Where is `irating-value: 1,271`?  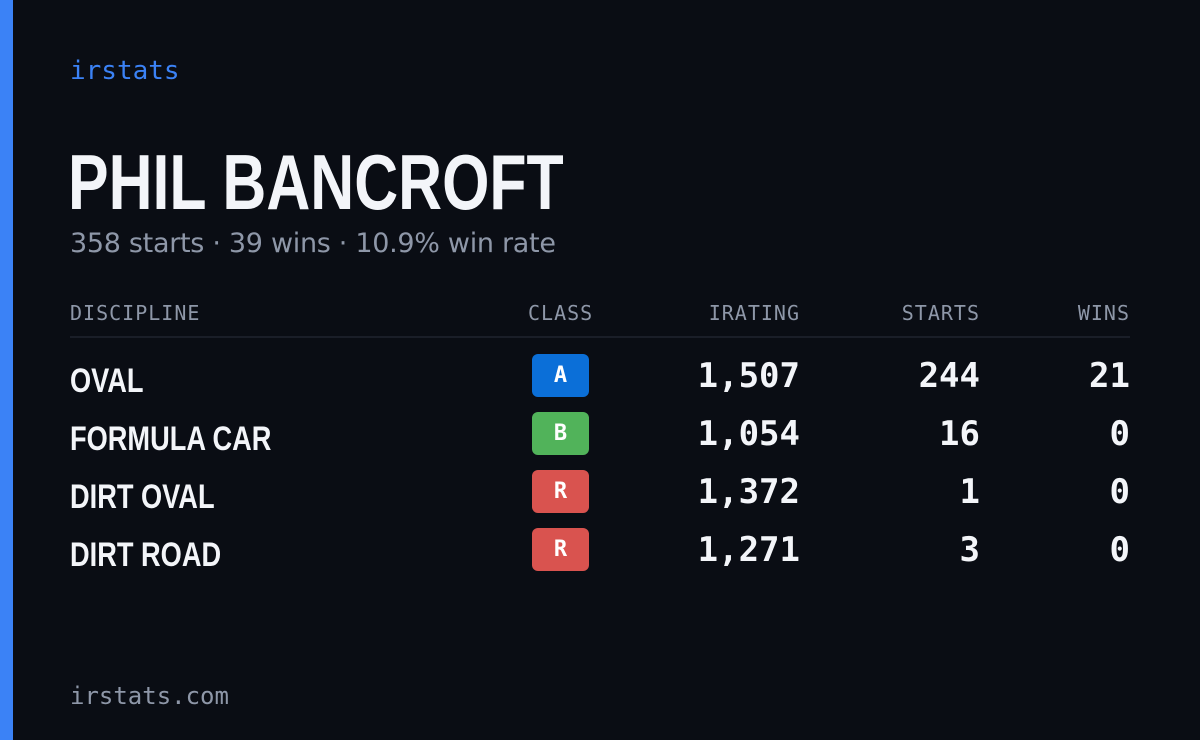
irating-value: 1,271 is located at coordinates (748, 550).